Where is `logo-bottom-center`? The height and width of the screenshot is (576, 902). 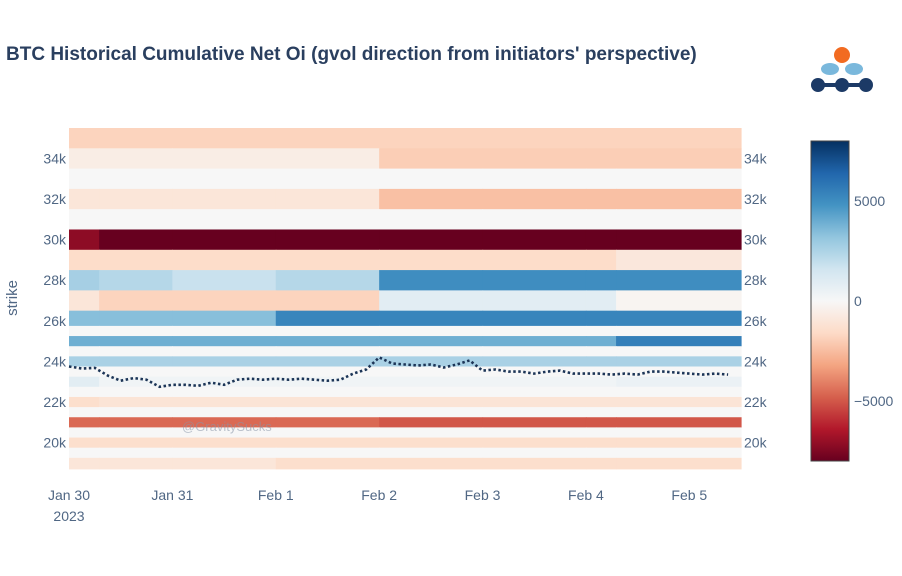 logo-bottom-center is located at coordinates (842, 85).